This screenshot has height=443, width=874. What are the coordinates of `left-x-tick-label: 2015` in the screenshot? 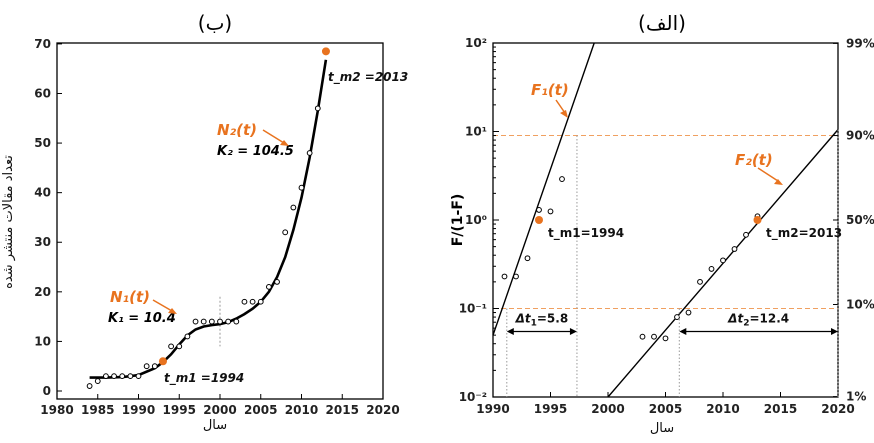 It's located at (342, 410).